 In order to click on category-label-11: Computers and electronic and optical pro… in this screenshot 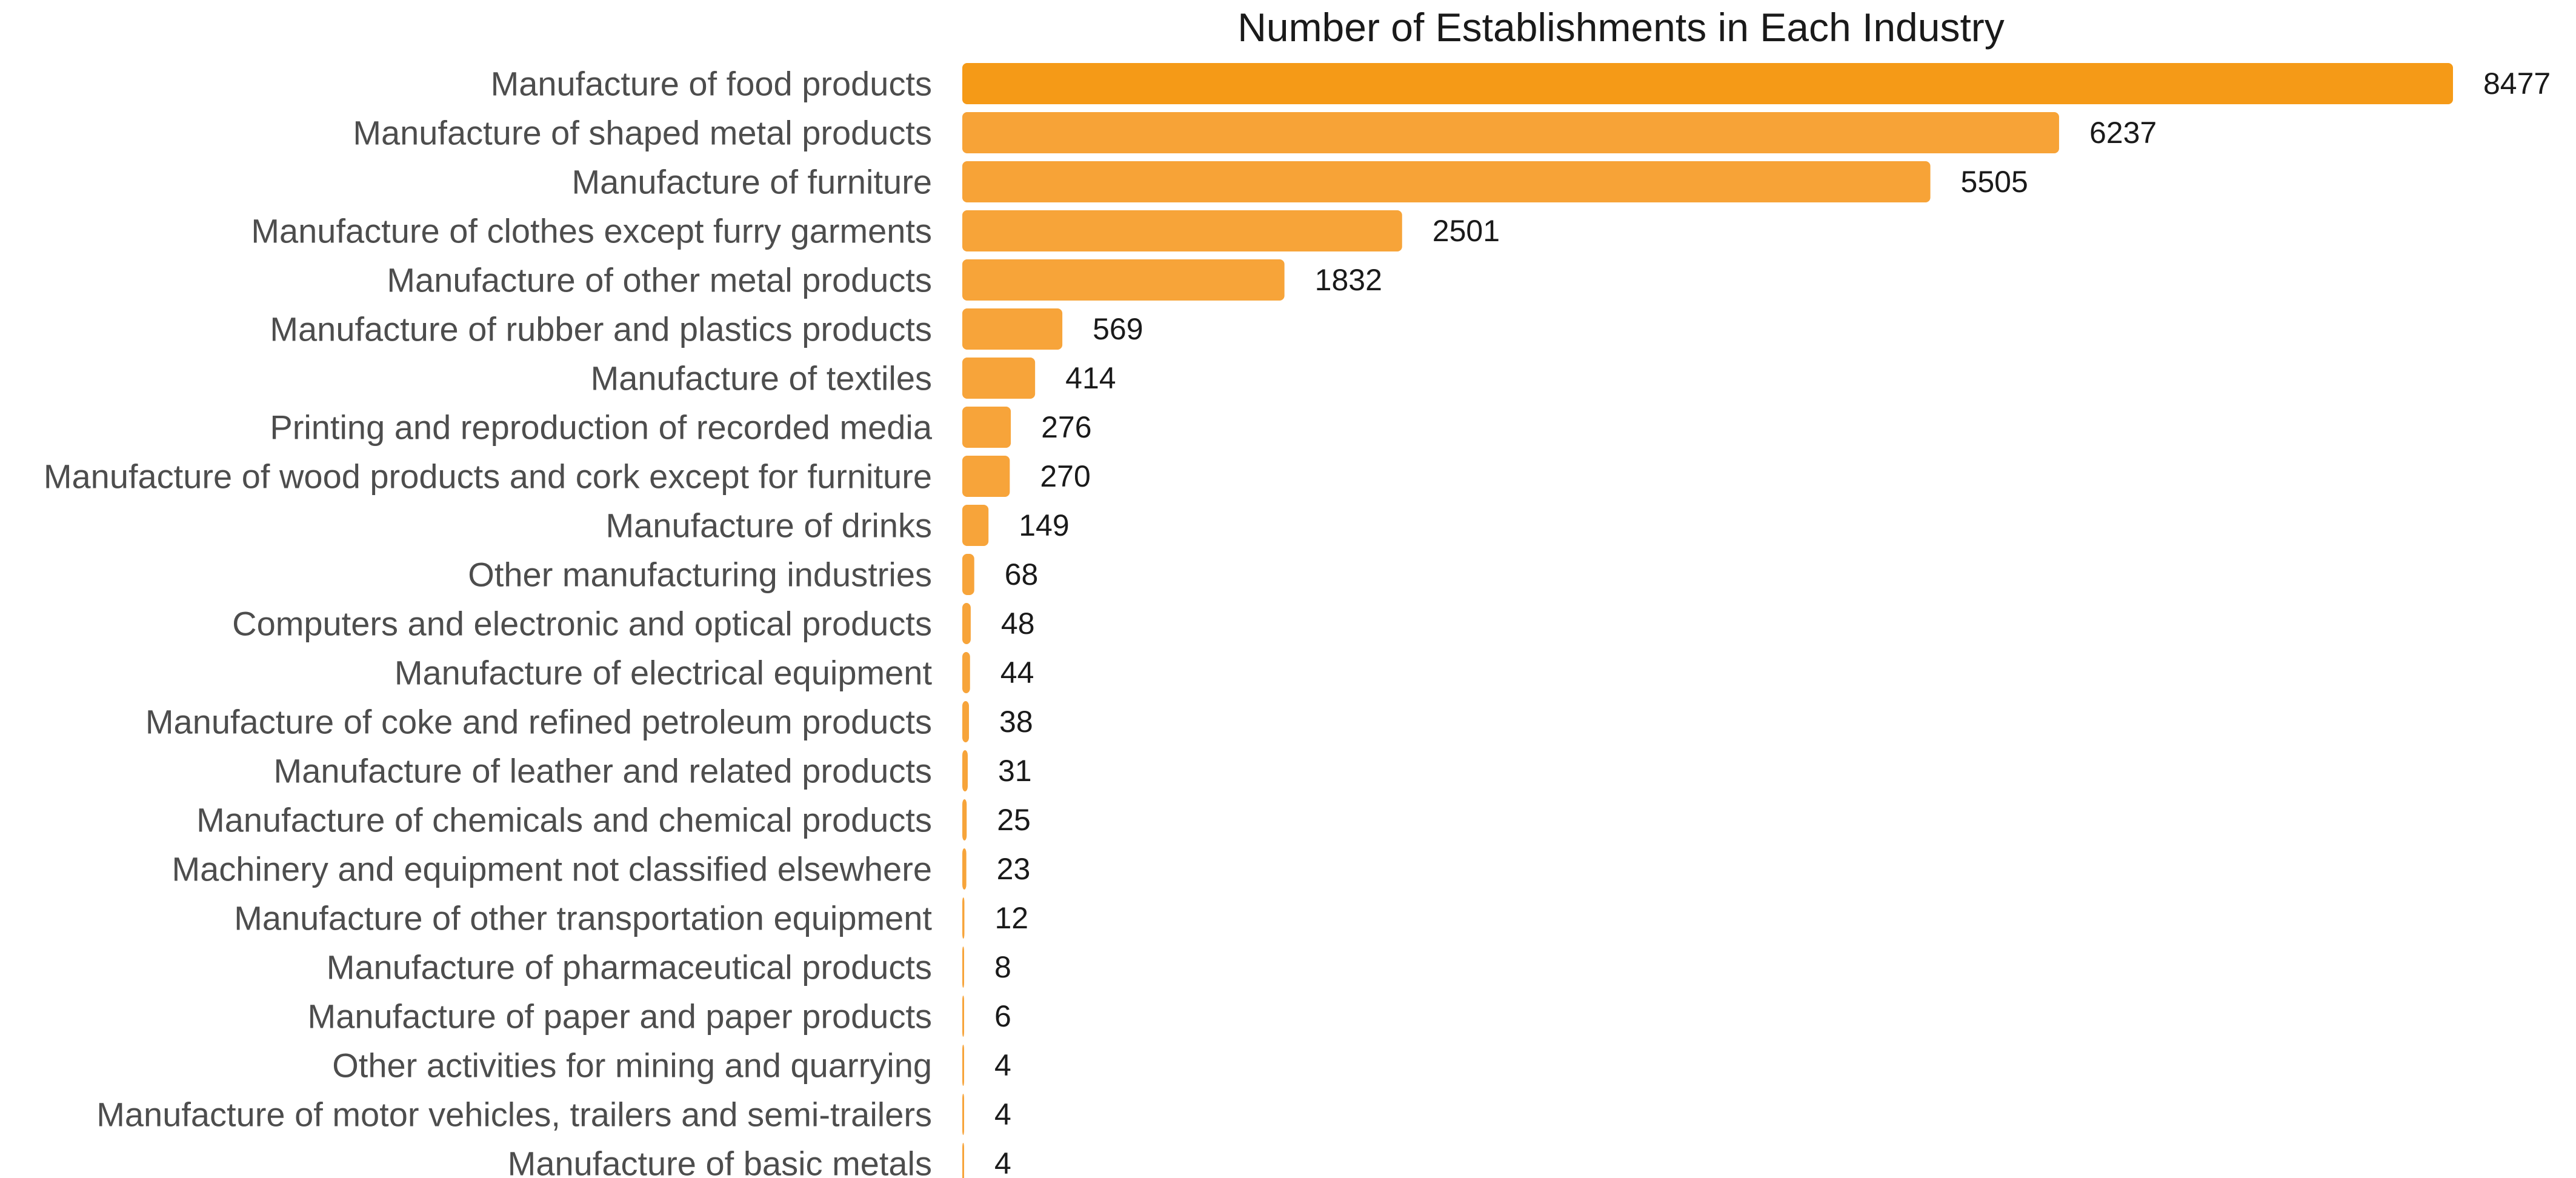, I will do `click(582, 624)`.